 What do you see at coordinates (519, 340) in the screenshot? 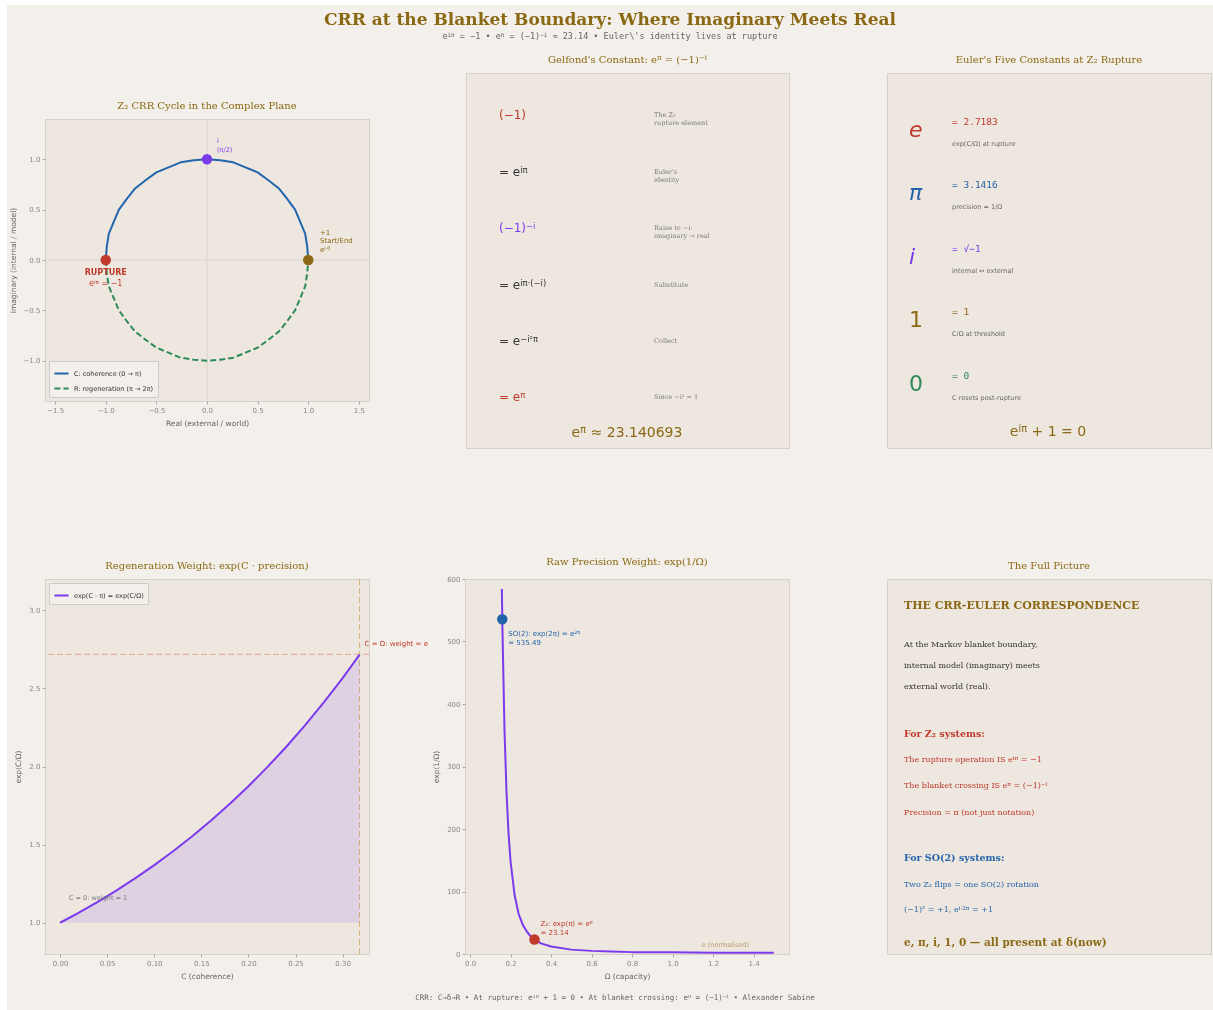
I see `text: = e$^{−i²π}$` at bounding box center [519, 340].